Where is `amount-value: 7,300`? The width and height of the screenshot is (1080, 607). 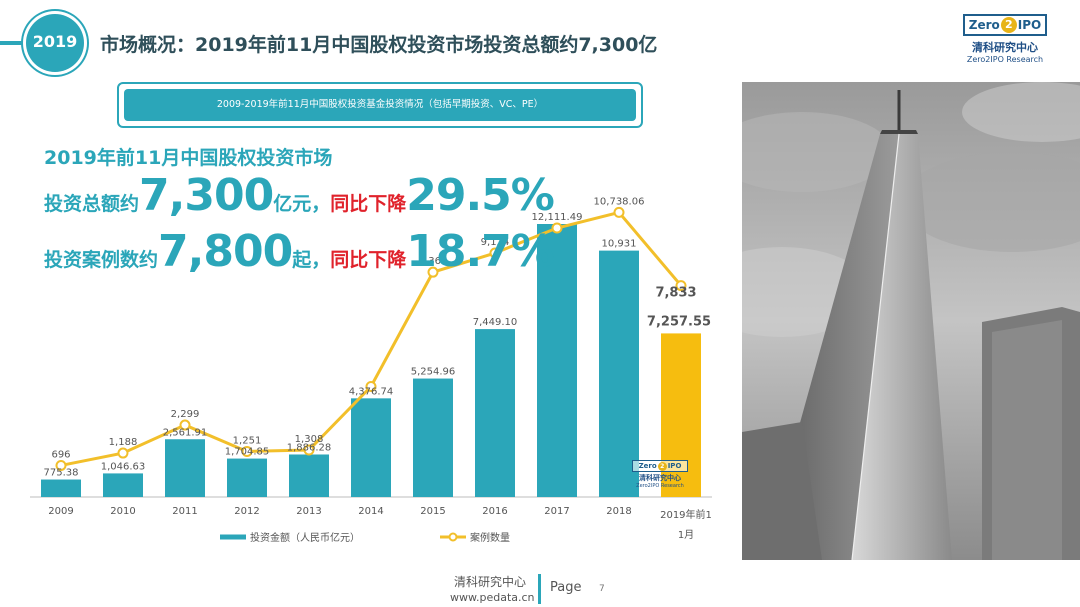 amount-value: 7,300 is located at coordinates (206, 195).